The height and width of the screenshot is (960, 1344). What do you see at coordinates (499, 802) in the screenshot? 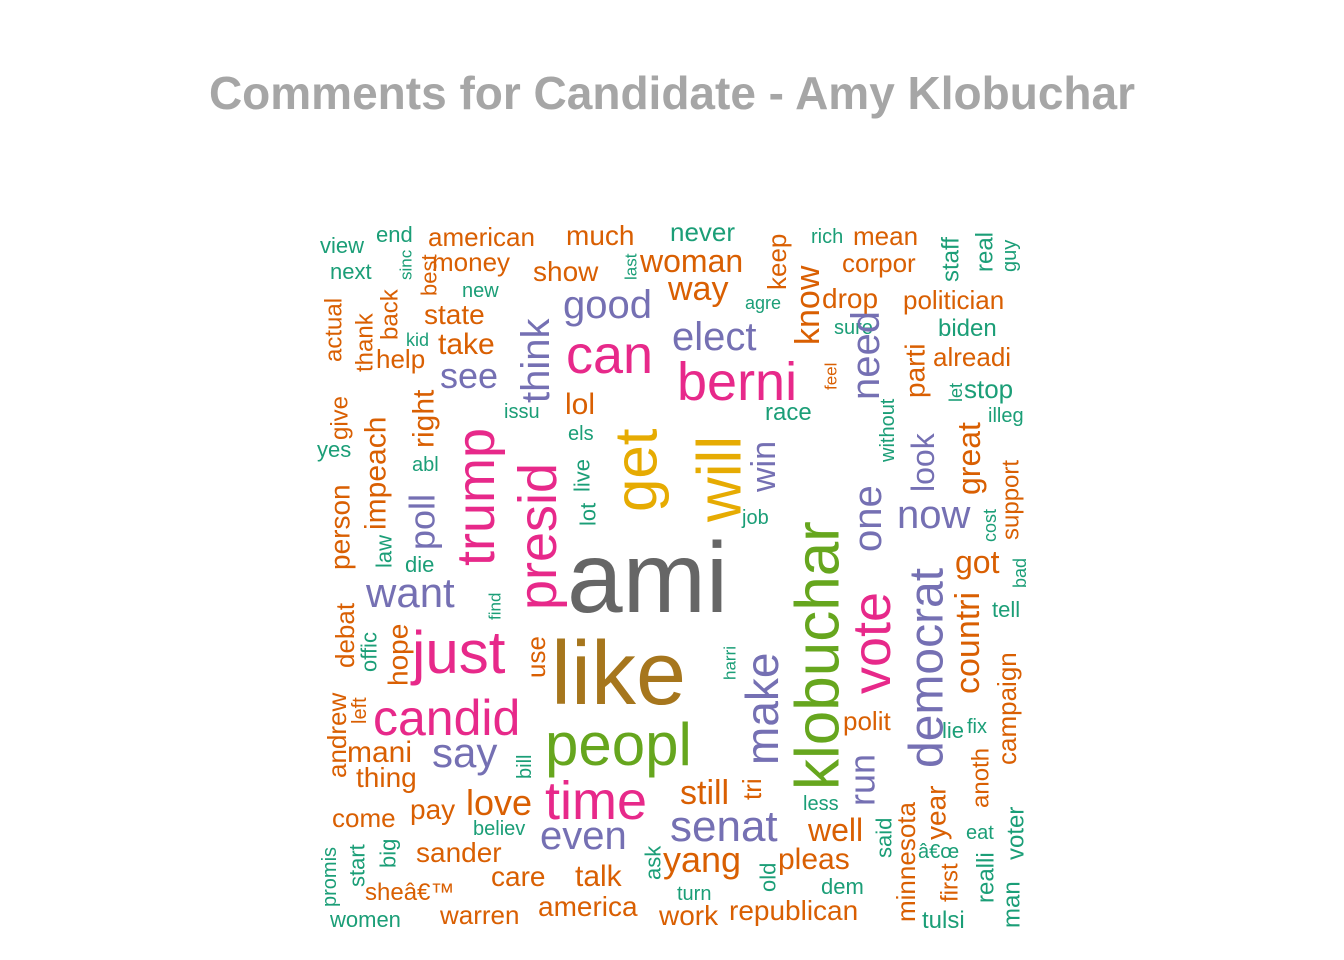
I see `word-label: love` at bounding box center [499, 802].